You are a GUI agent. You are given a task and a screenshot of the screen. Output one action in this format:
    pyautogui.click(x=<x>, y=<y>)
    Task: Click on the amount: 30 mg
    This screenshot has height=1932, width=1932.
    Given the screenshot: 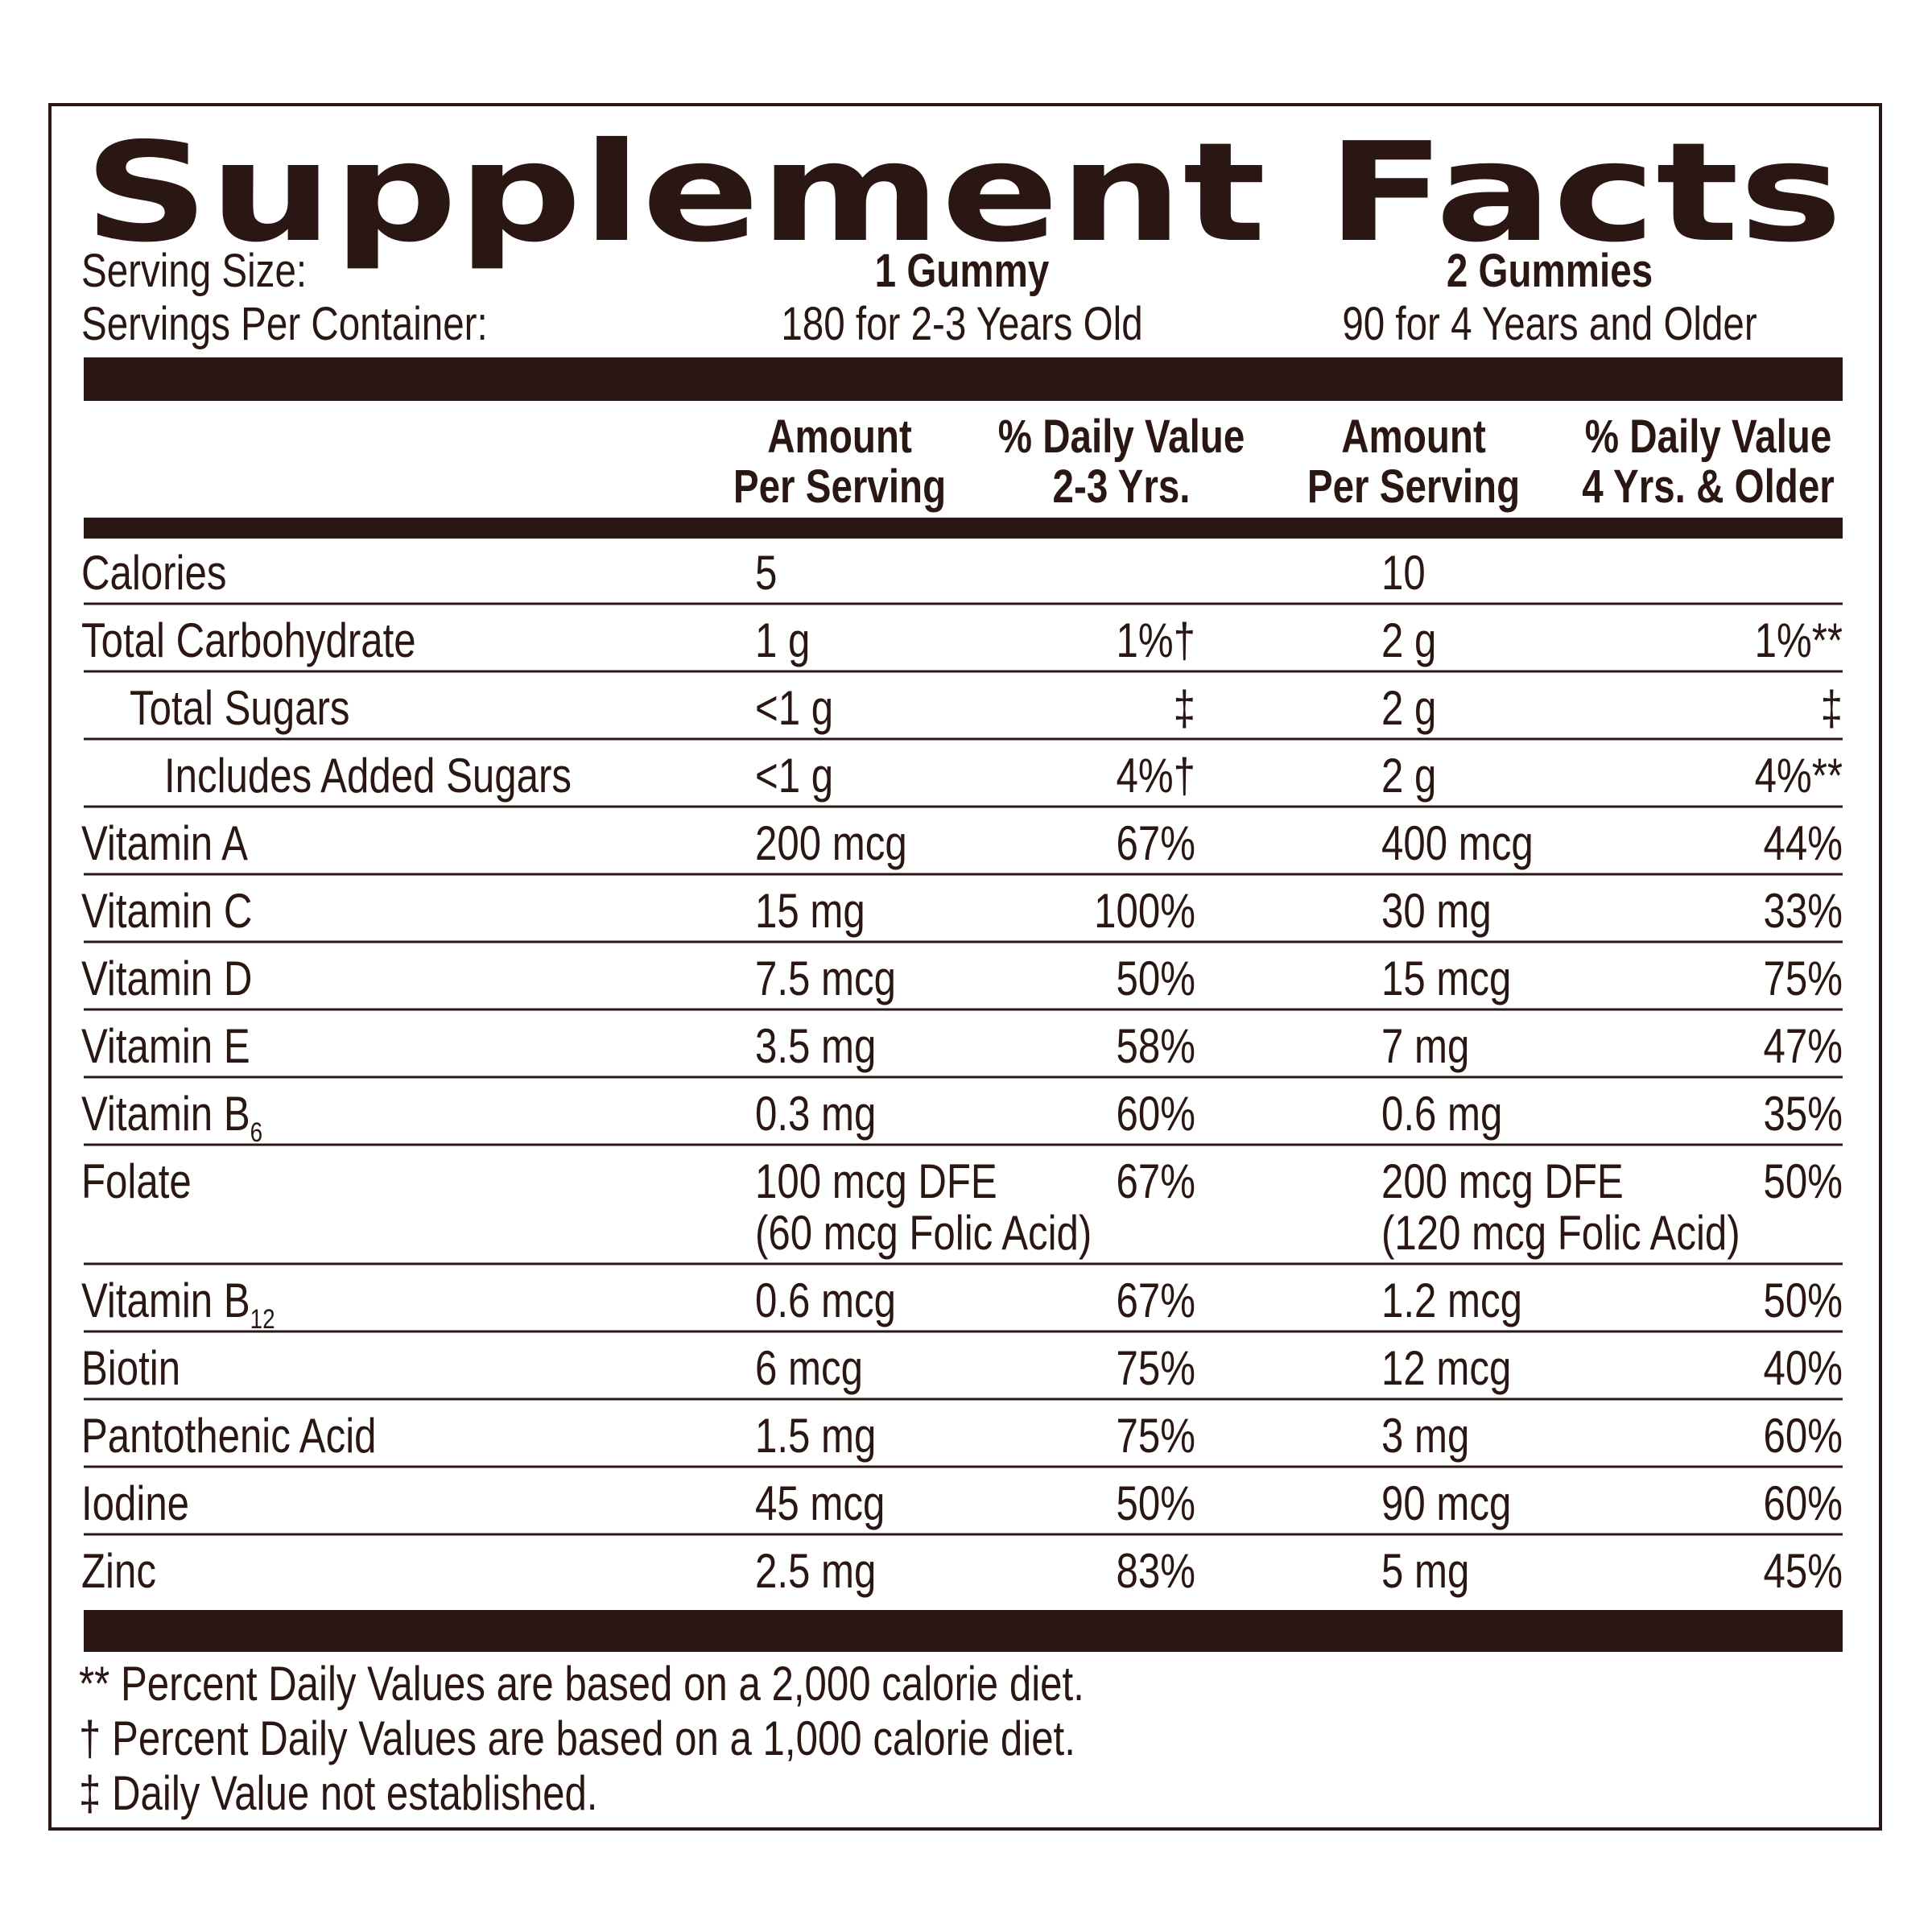 What is the action you would take?
    pyautogui.click(x=1436, y=910)
    